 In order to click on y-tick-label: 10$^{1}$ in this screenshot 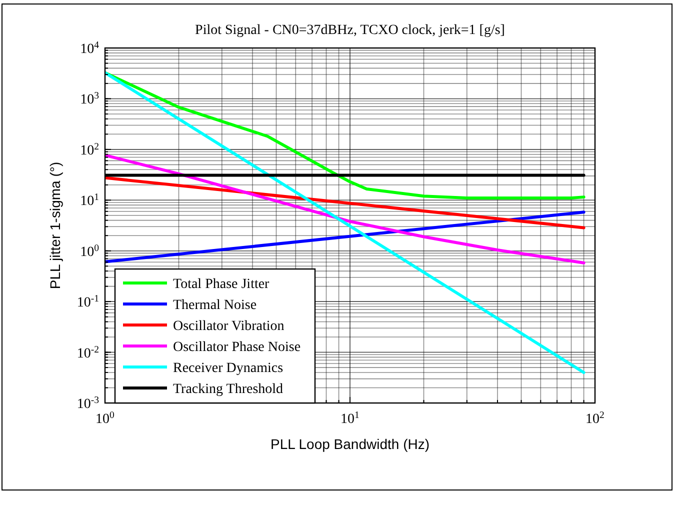, I will do `click(90, 201)`.